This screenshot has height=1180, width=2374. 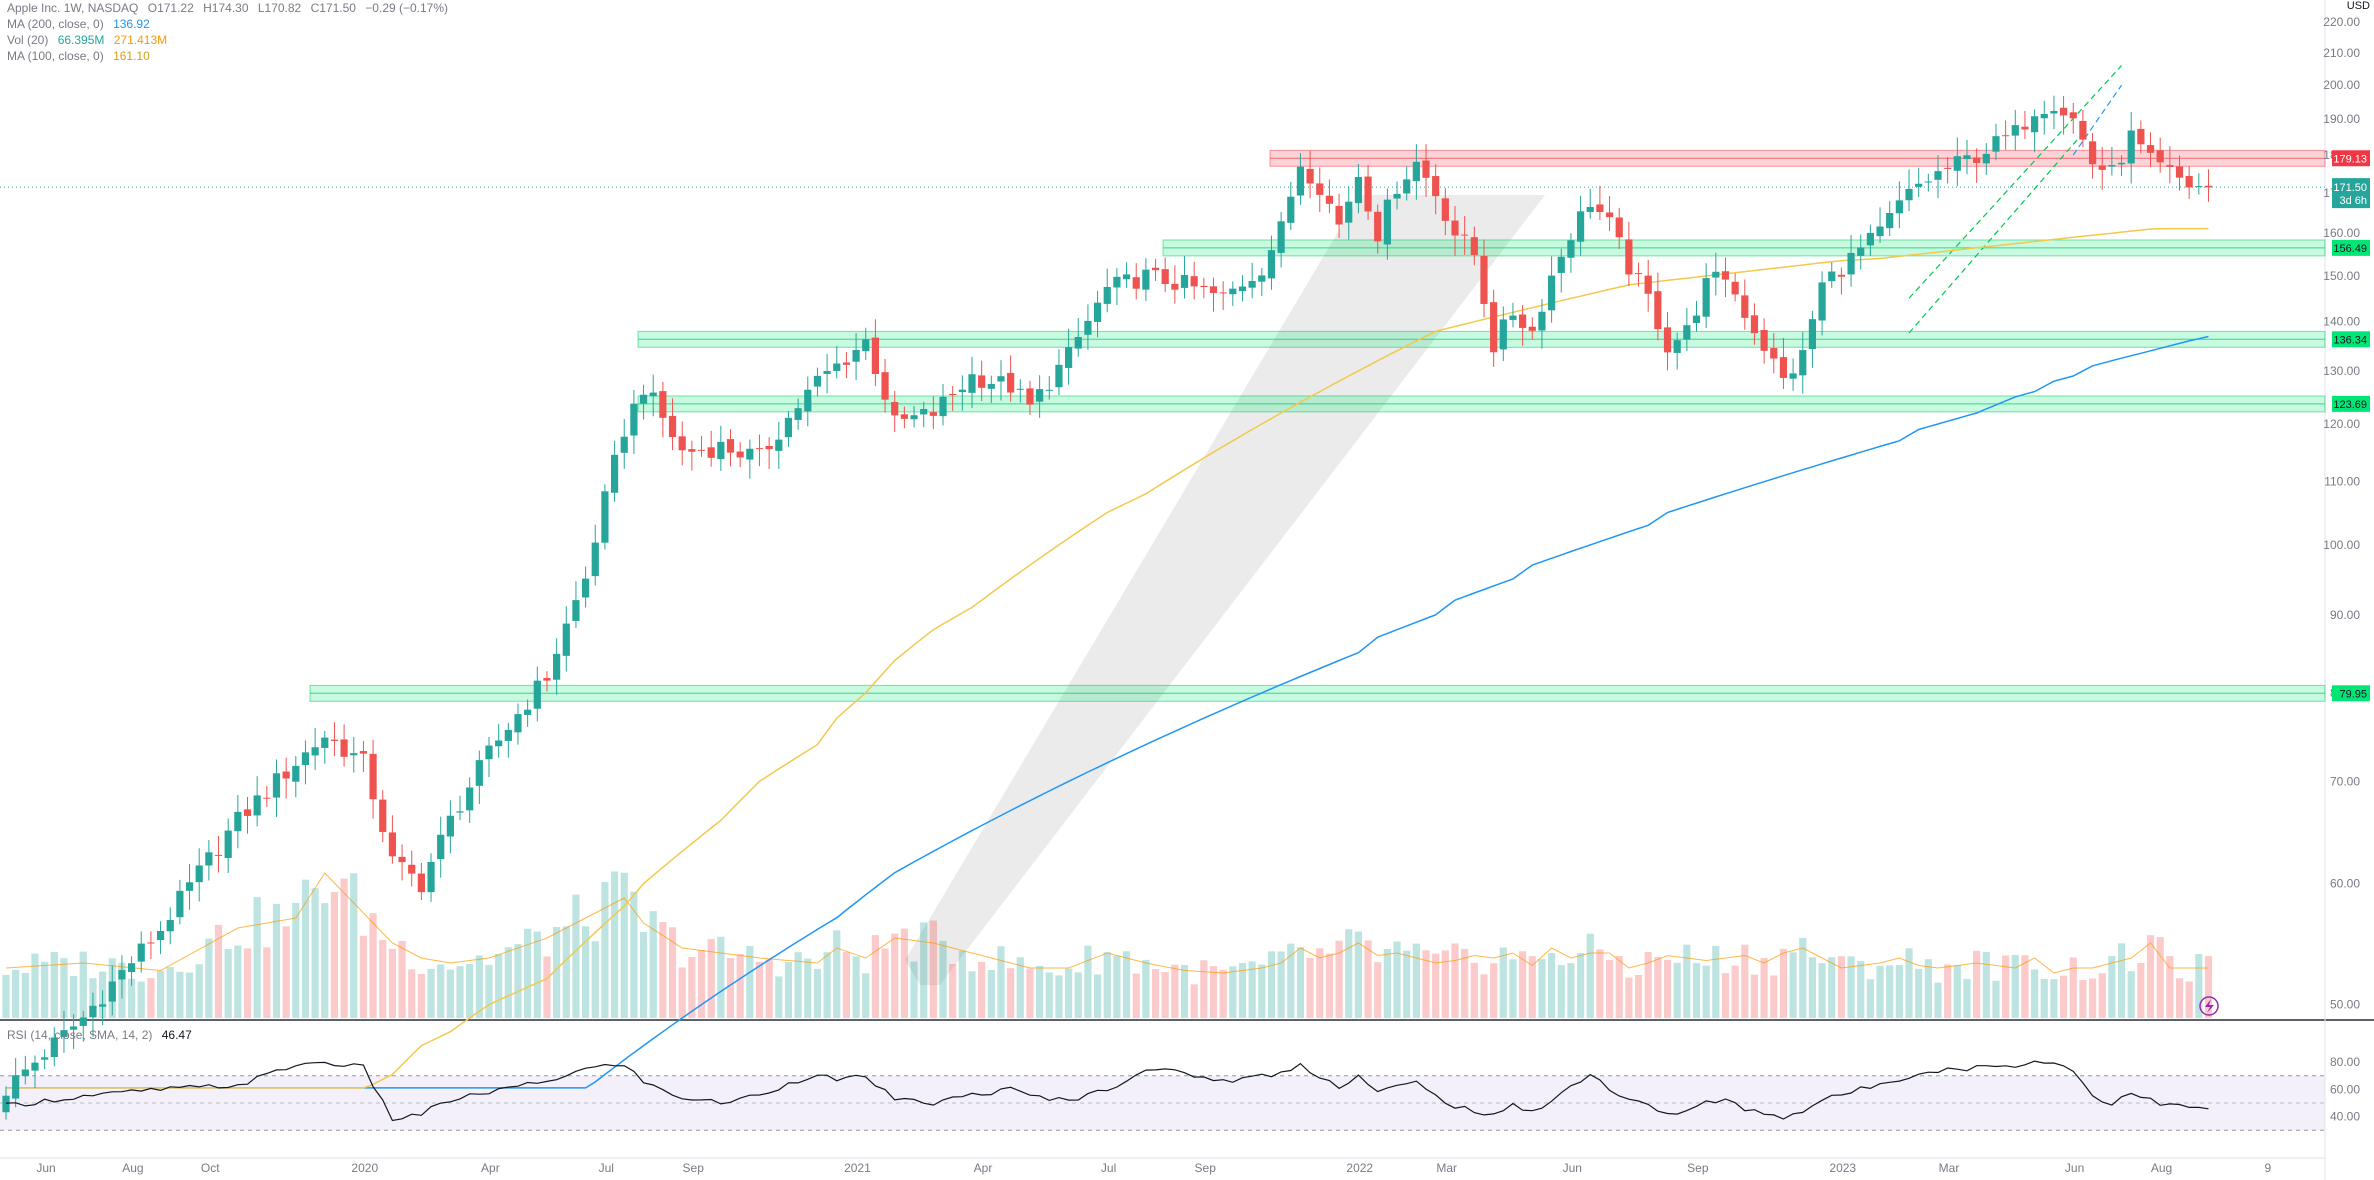 What do you see at coordinates (227, 56) in the screenshot?
I see `indicator-ma100: MA (100, close, 0) 161.10` at bounding box center [227, 56].